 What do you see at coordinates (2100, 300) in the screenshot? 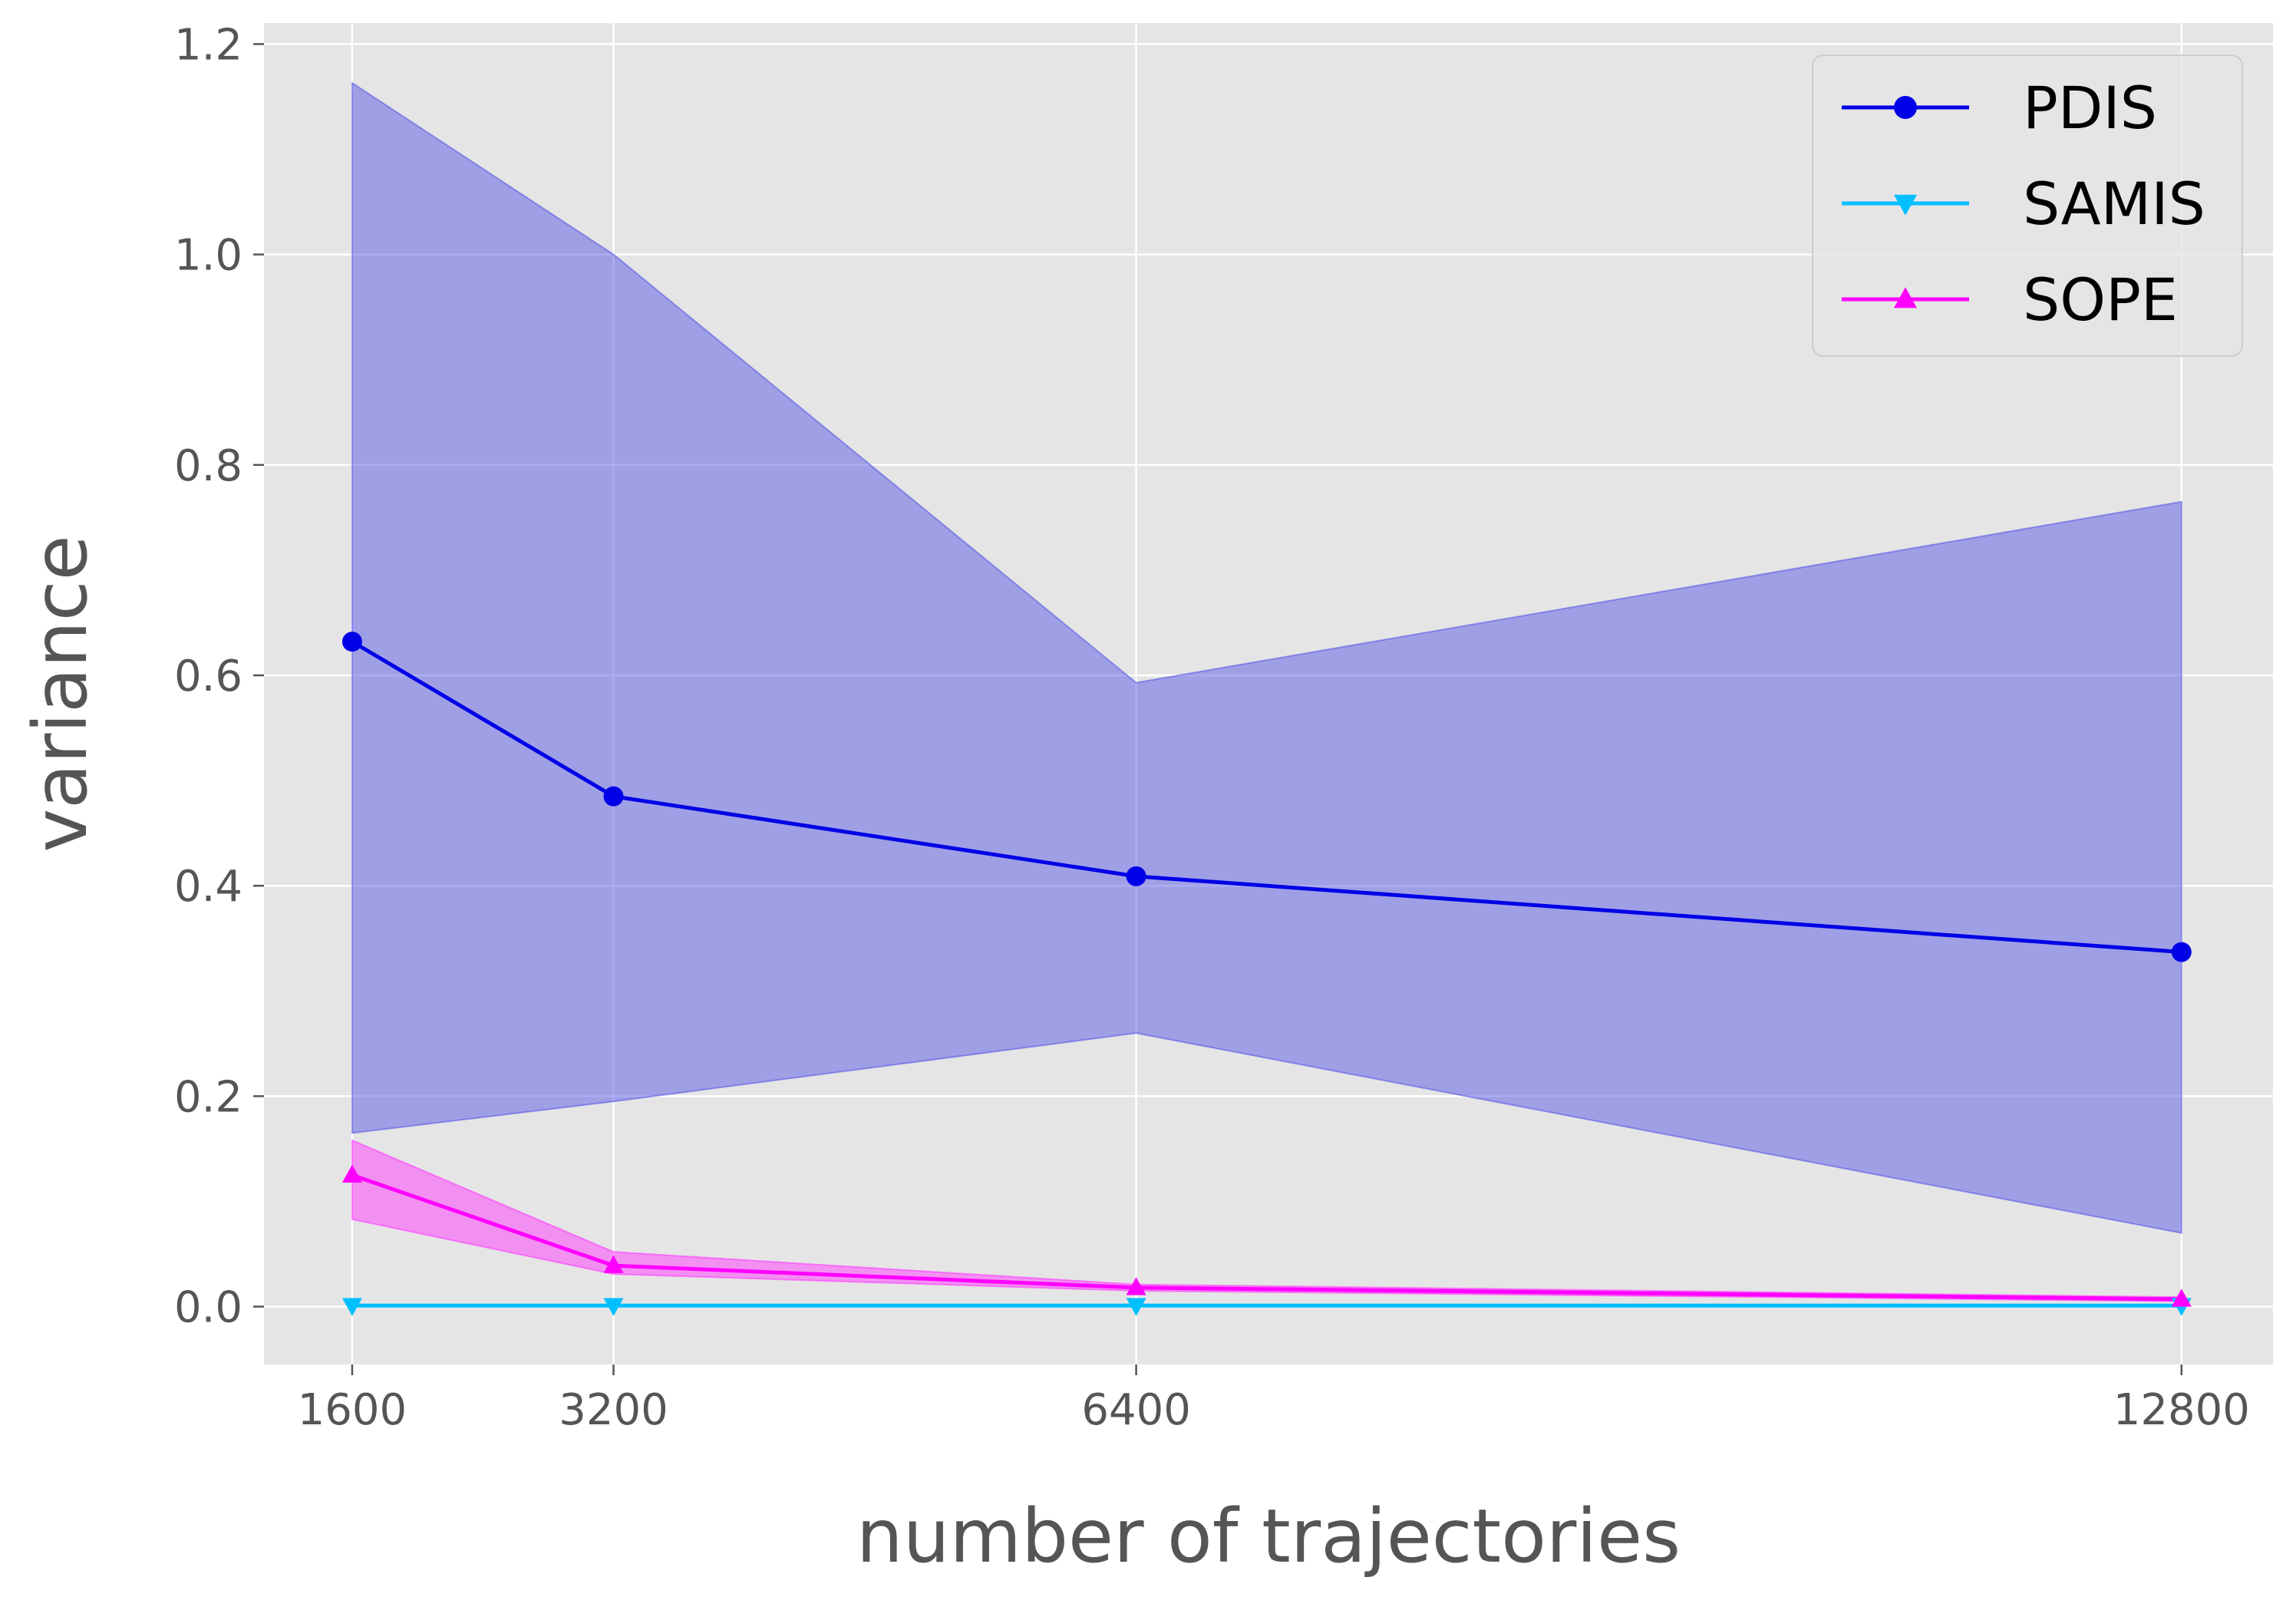
I see `legend-label-sope: SOPE` at bounding box center [2100, 300].